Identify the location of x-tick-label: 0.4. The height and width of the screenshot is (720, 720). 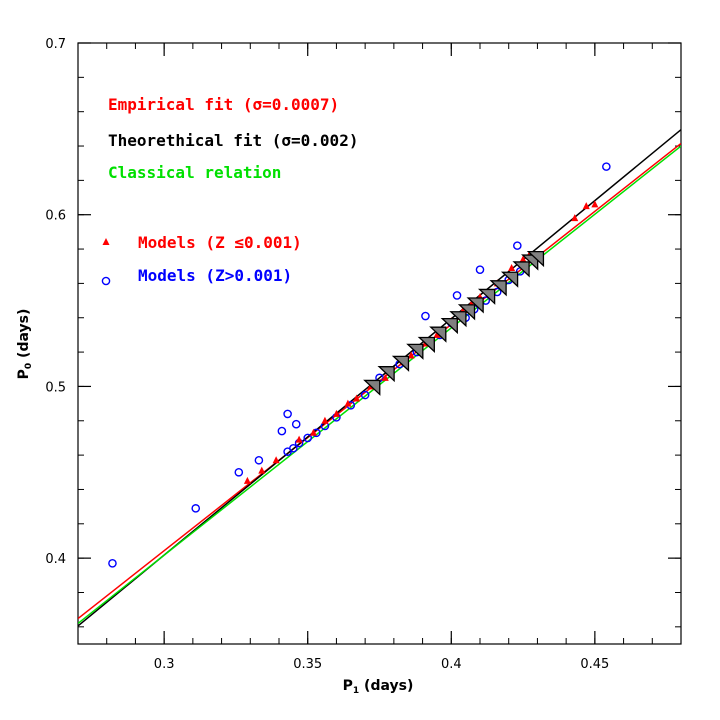
(451, 664).